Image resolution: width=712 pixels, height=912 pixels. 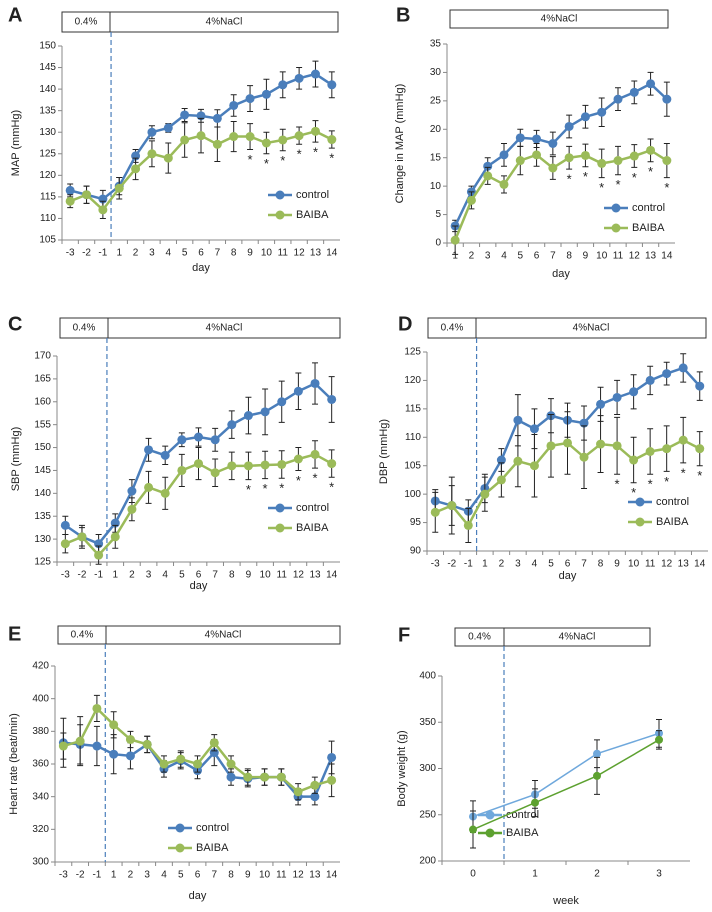 What do you see at coordinates (40, 731) in the screenshot?
I see `y-tick-label: 380` at bounding box center [40, 731].